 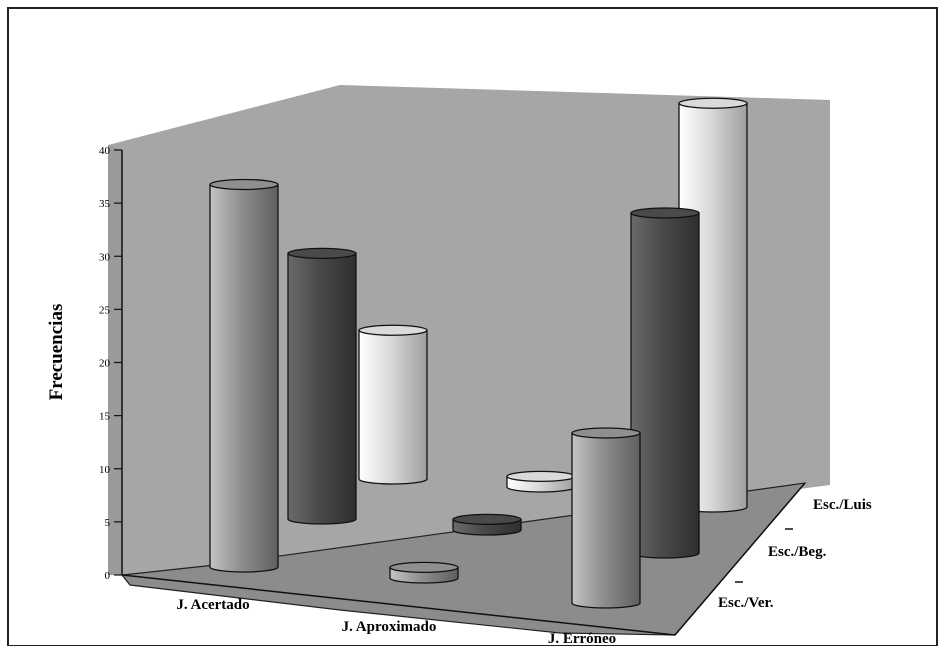 I want to click on y-tick-label: 0, so click(x=108, y=576).